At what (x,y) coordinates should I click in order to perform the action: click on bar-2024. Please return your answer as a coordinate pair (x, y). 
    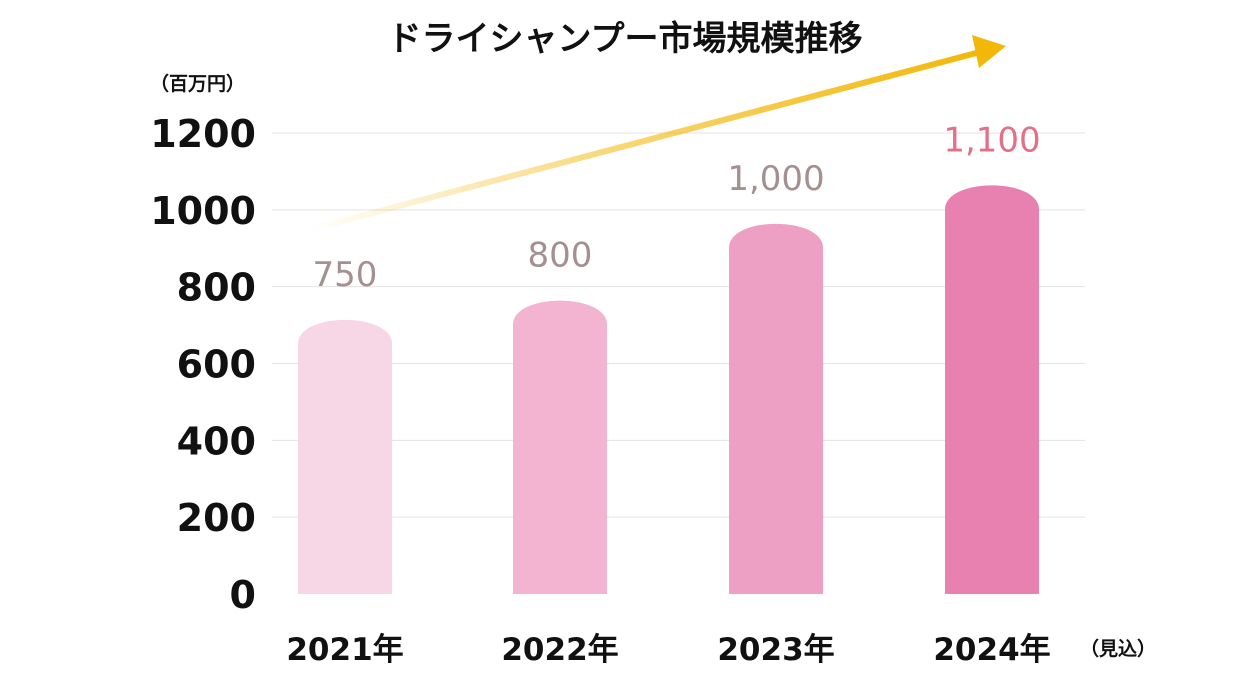
    Looking at the image, I should click on (992, 389).